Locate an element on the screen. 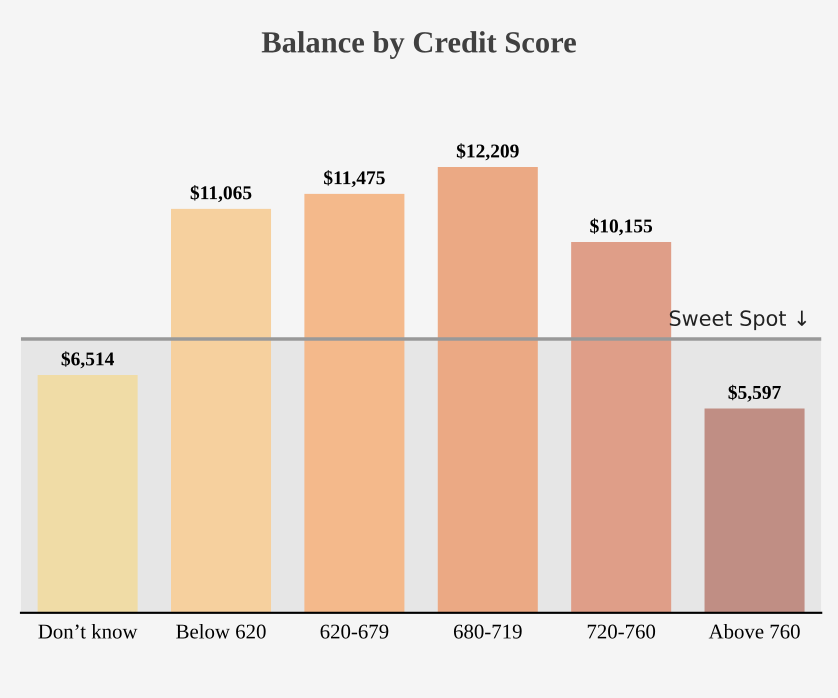  x-tick-label: 680-719 is located at coordinates (488, 631).